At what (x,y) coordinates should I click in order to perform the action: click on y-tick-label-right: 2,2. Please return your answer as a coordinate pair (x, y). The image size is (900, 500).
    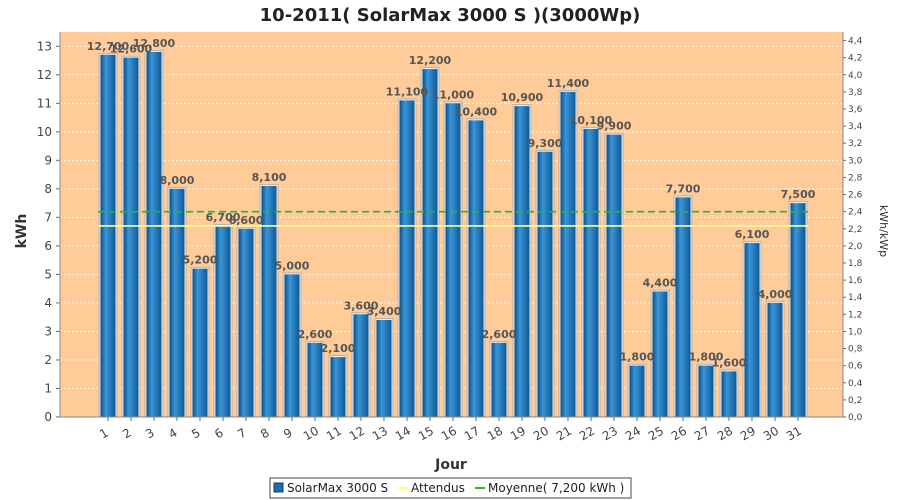
    Looking at the image, I should click on (855, 230).